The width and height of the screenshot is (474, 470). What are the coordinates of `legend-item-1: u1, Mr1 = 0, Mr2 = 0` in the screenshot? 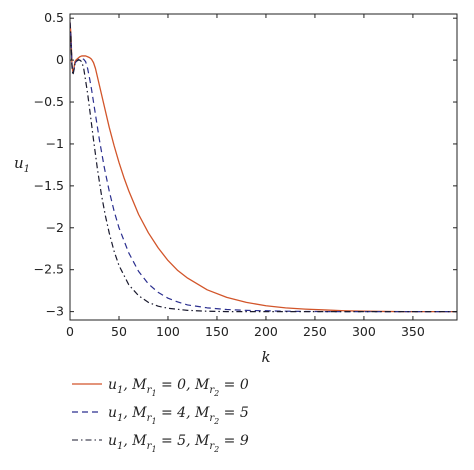 It's located at (160, 387).